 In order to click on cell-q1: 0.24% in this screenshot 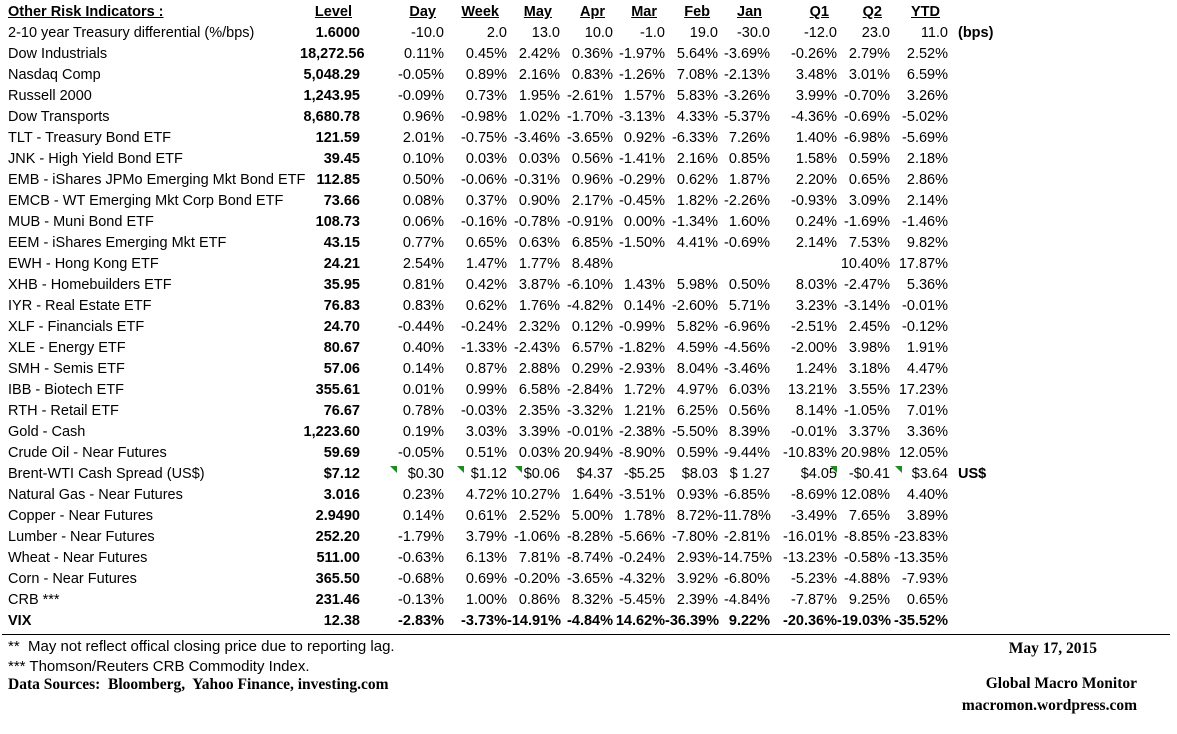, I will do `click(816, 222)`.